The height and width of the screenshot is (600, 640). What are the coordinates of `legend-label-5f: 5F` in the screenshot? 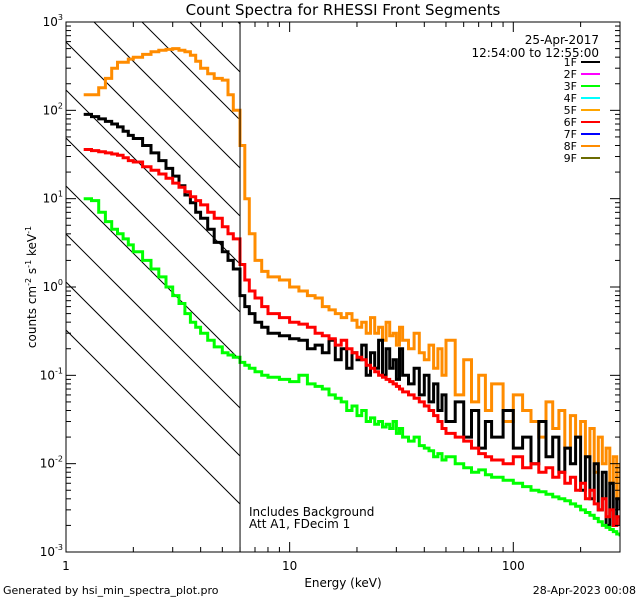 It's located at (570, 110).